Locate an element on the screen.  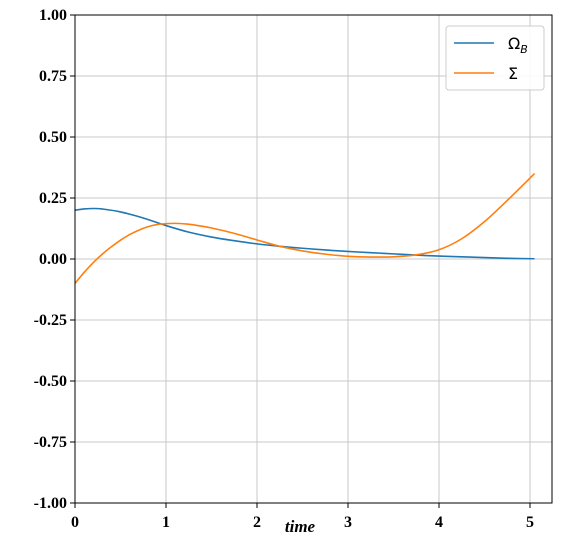
legend-box is located at coordinates (495, 58).